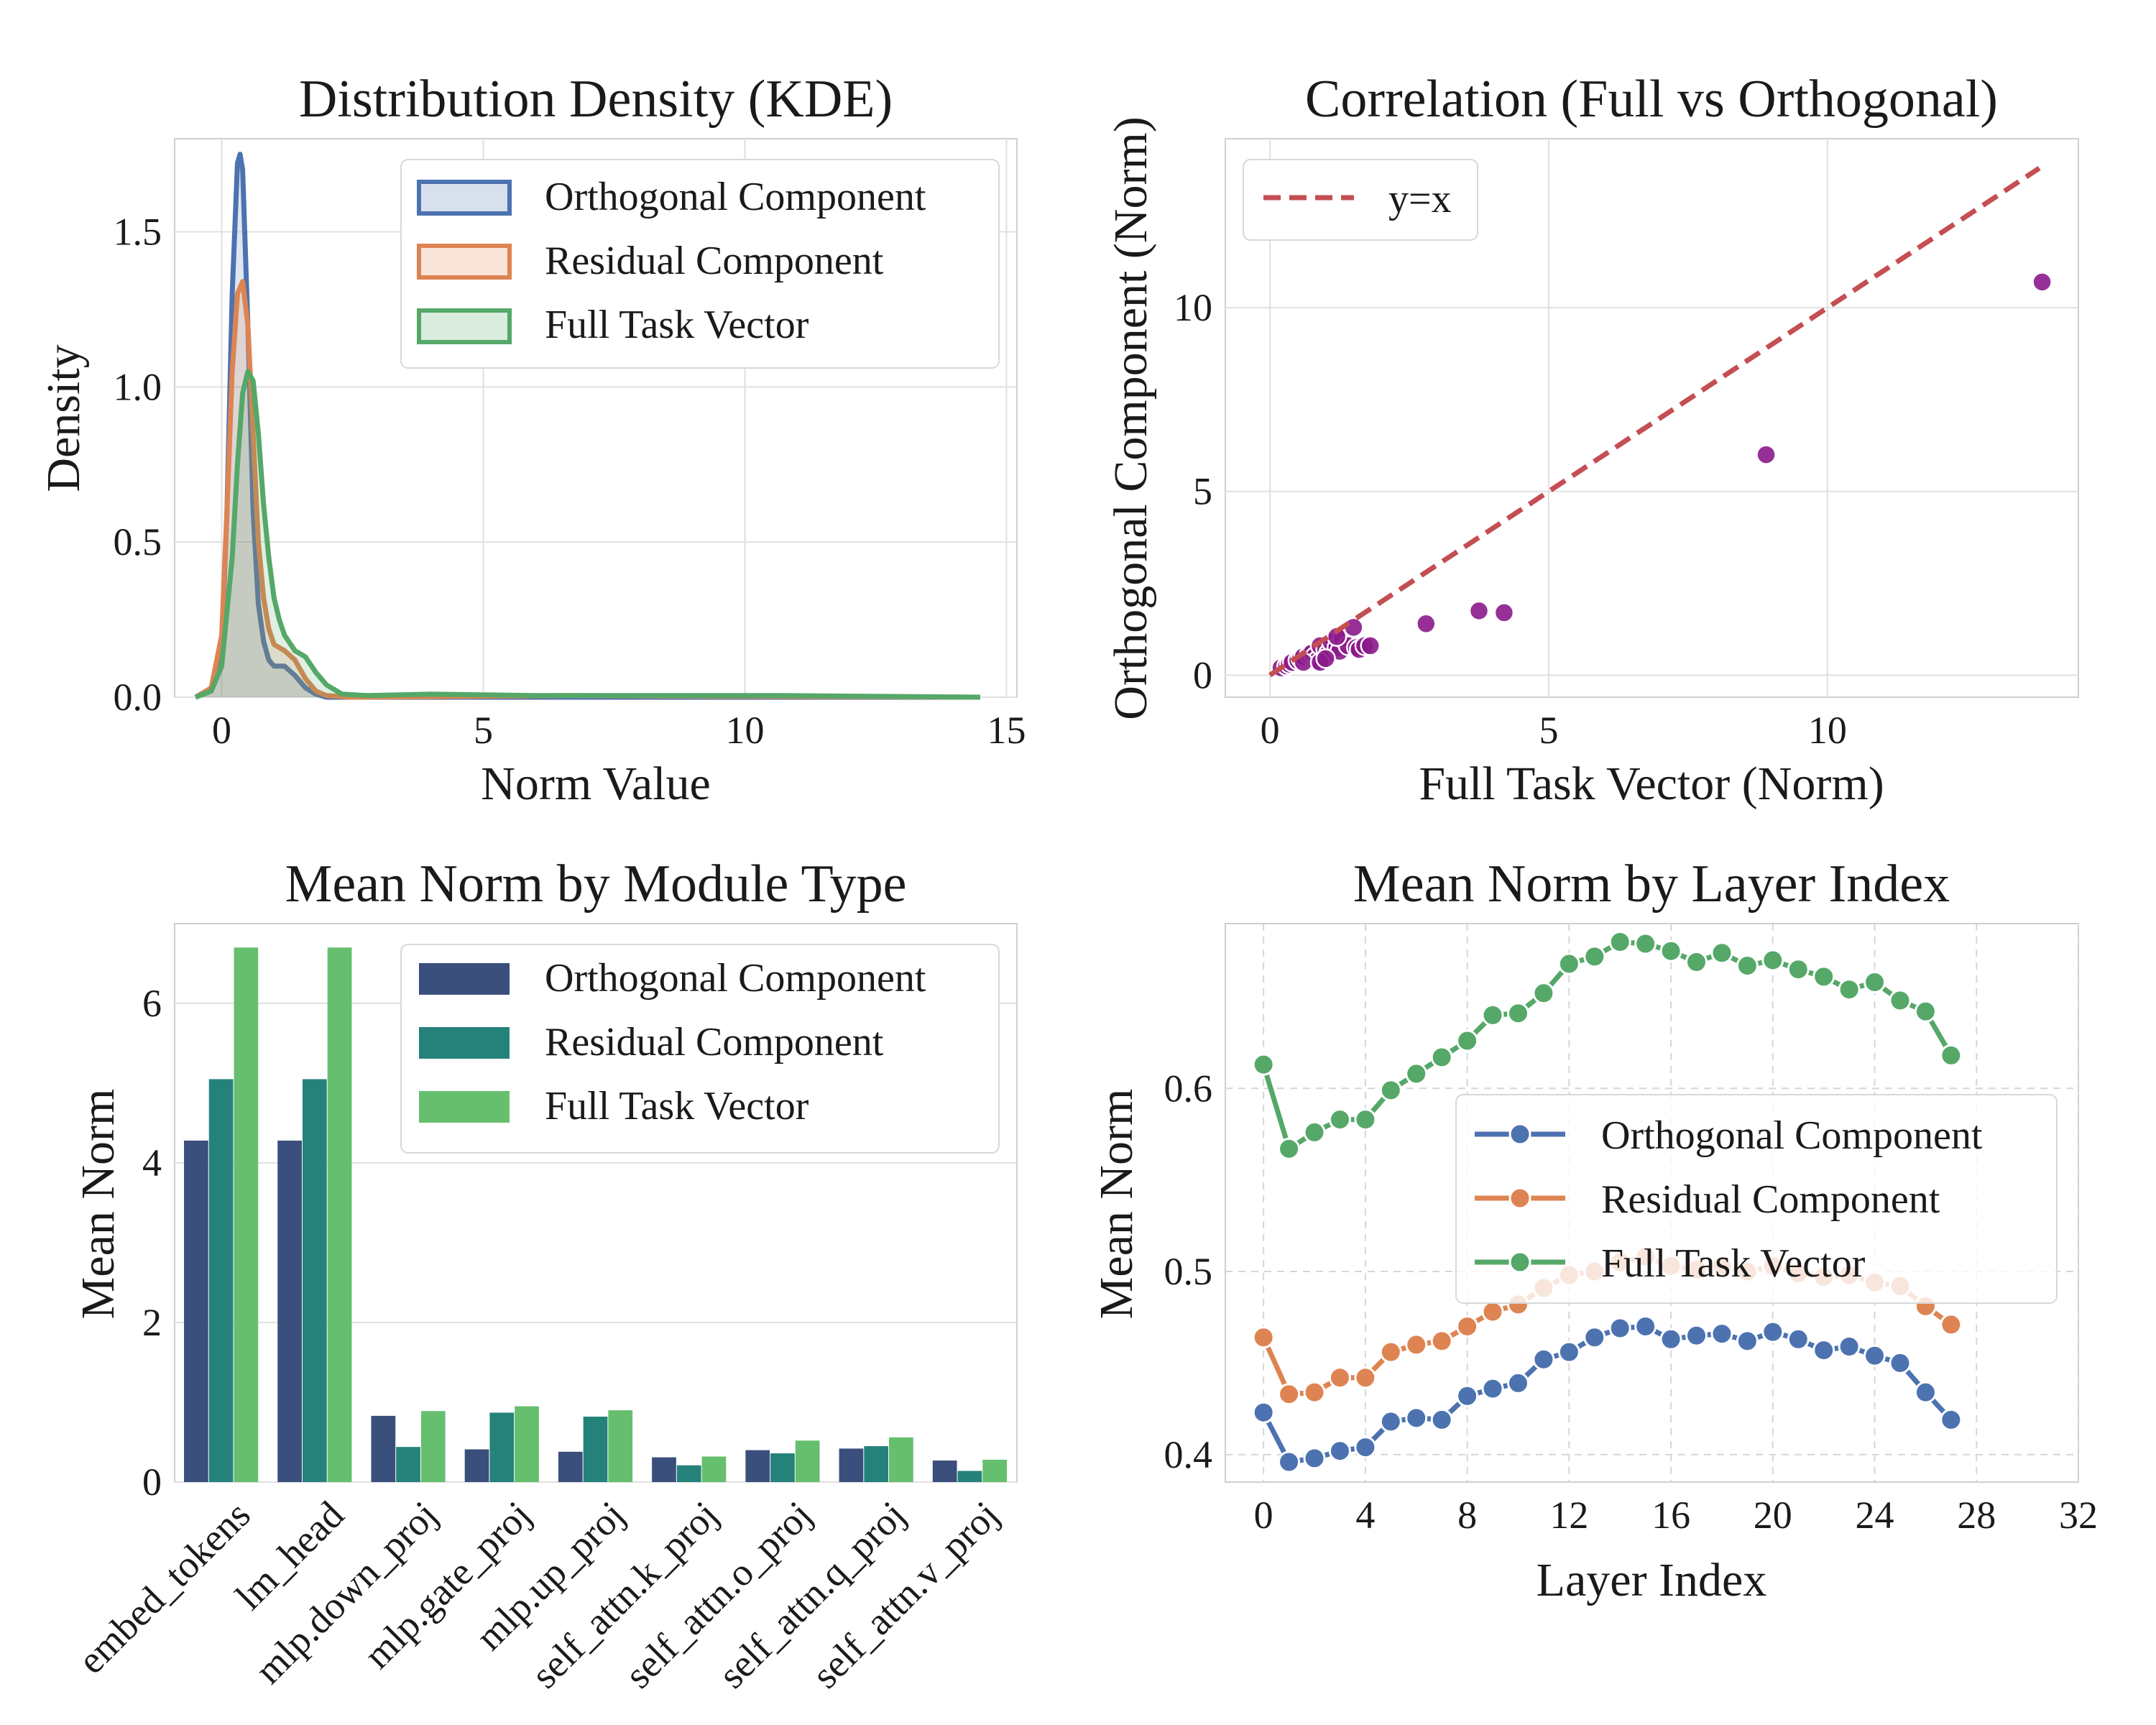 The width and height of the screenshot is (2156, 1725). Describe the element at coordinates (1188, 1454) in the screenshot. I see `layer-ytick-label: 0.4` at that location.